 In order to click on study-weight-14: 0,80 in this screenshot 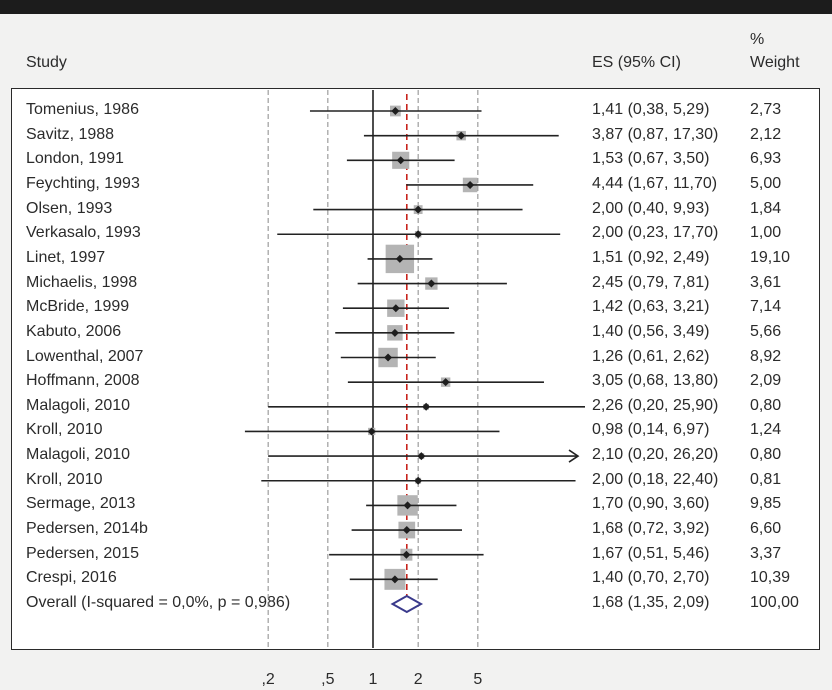, I will do `click(766, 455)`.